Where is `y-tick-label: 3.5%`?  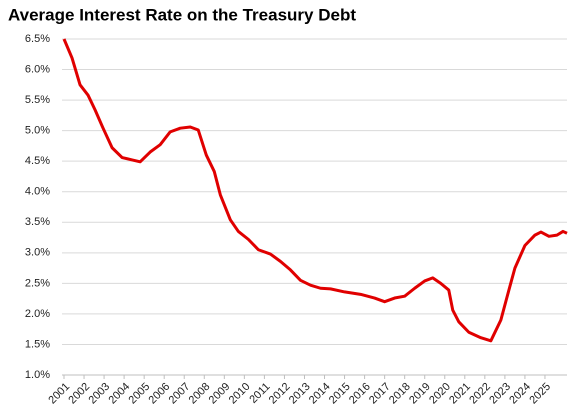 y-tick-label: 3.5% is located at coordinates (37, 222).